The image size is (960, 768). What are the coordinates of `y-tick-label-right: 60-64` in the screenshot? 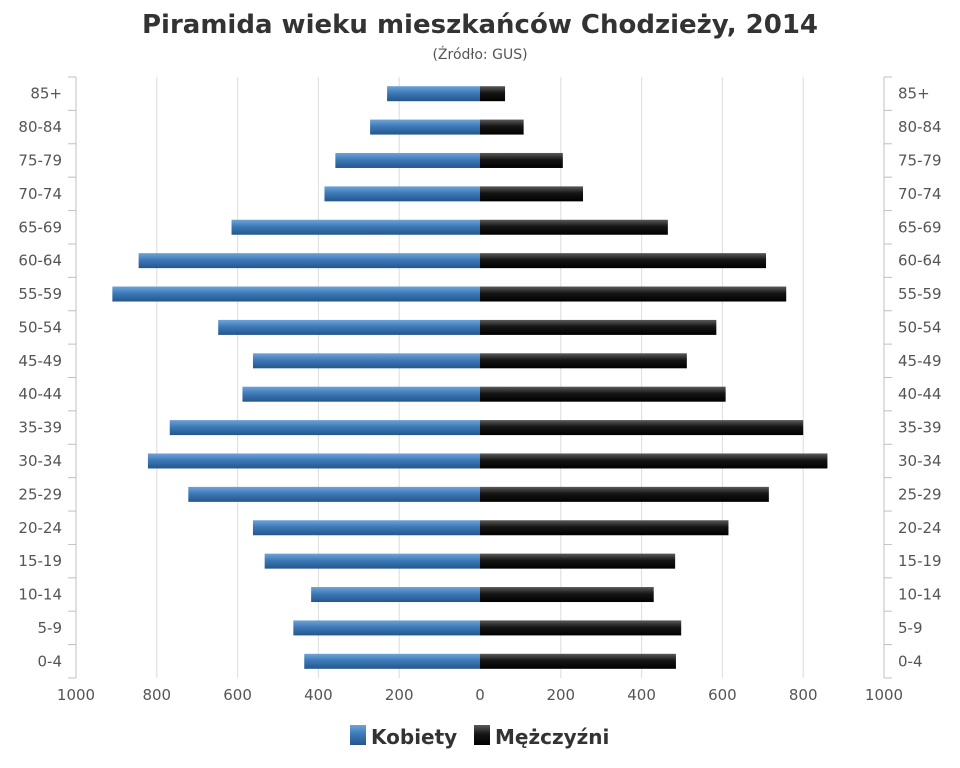 It's located at (920, 261).